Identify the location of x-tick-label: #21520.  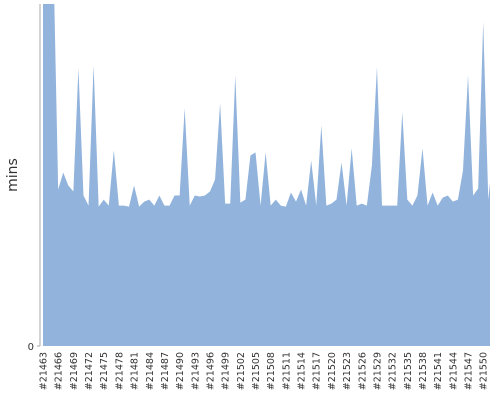
(332, 371).